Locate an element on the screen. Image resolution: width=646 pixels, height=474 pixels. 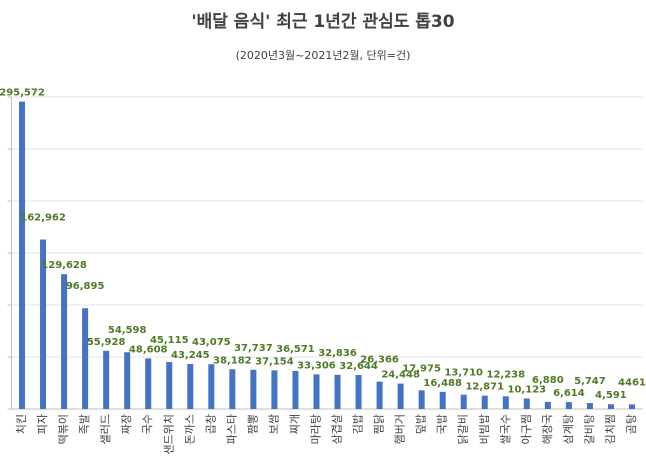
x-tick-label: 돈까스 is located at coordinates (189, 429).